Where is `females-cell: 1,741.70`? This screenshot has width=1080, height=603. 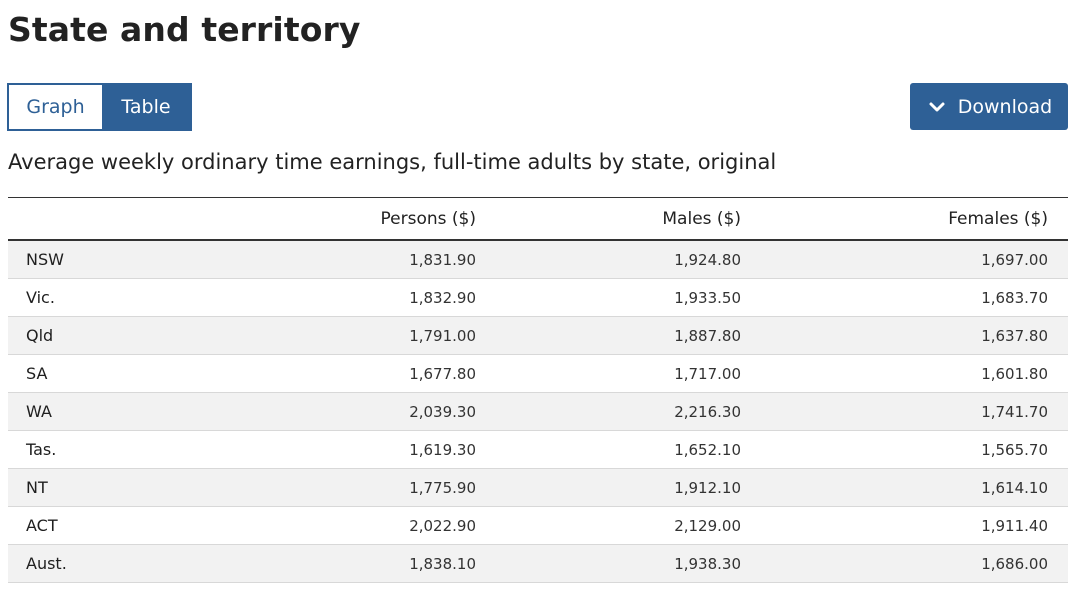 females-cell: 1,741.70 is located at coordinates (914, 411).